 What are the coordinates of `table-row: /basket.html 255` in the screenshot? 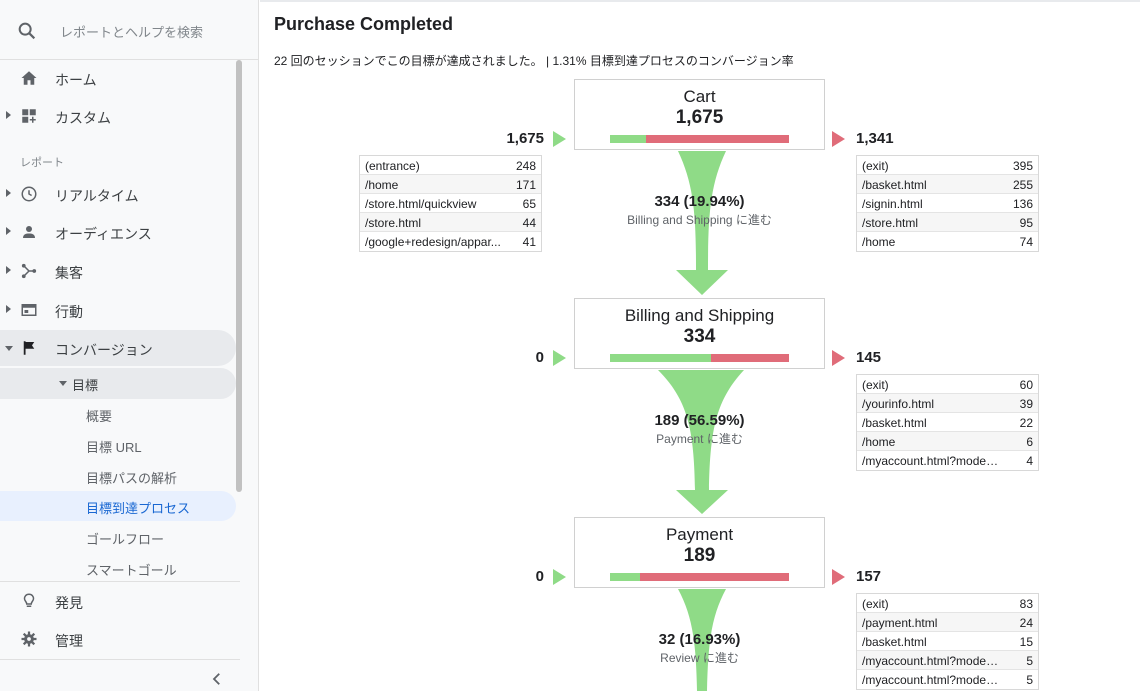 It's located at (947, 184).